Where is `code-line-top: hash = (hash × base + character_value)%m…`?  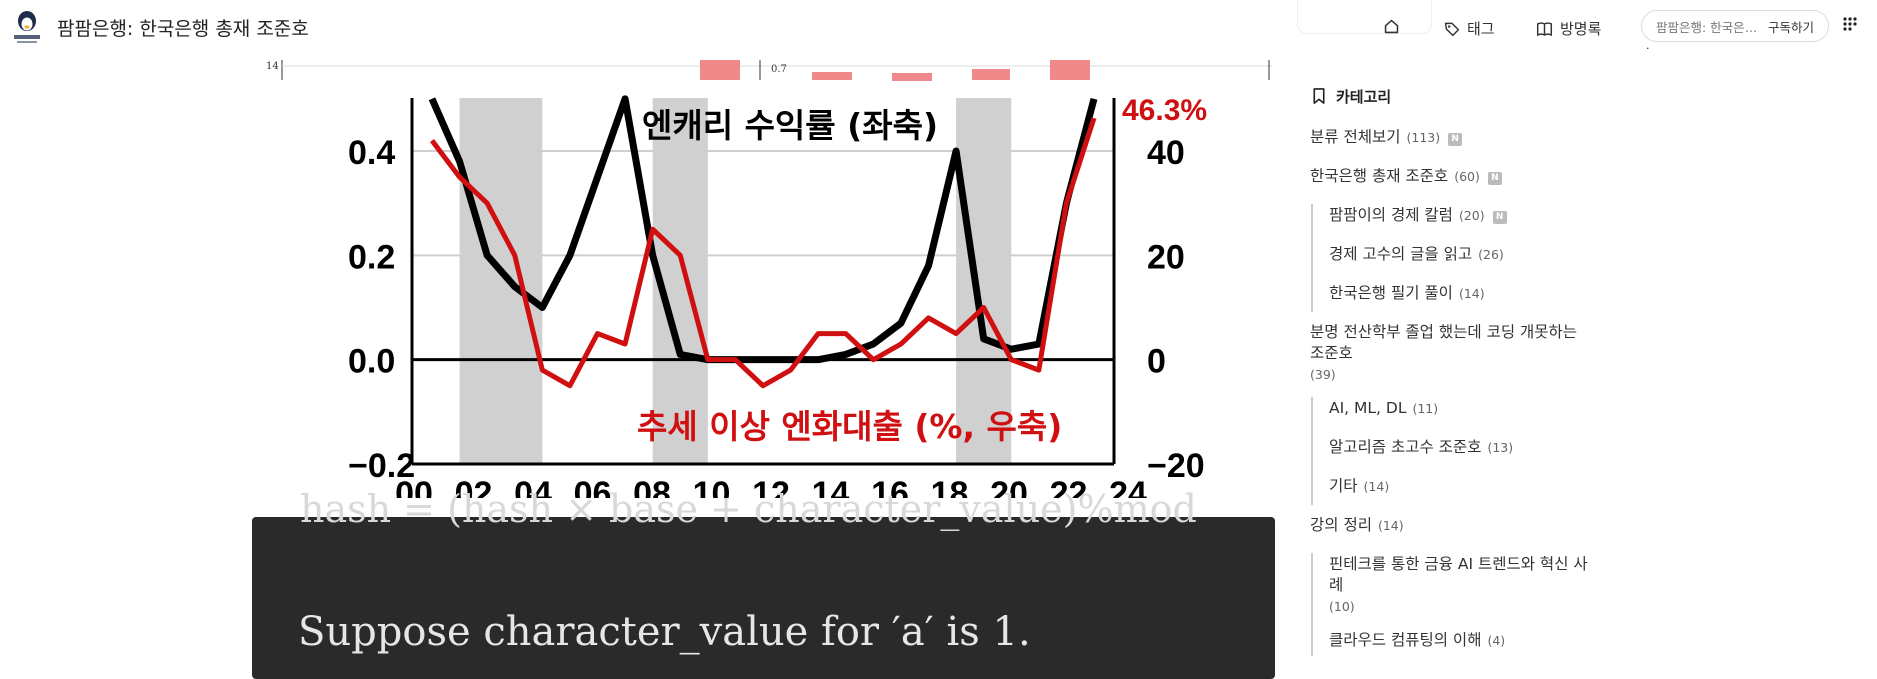 code-line-top: hash = (hash × base + character_value)%m… is located at coordinates (748, 509).